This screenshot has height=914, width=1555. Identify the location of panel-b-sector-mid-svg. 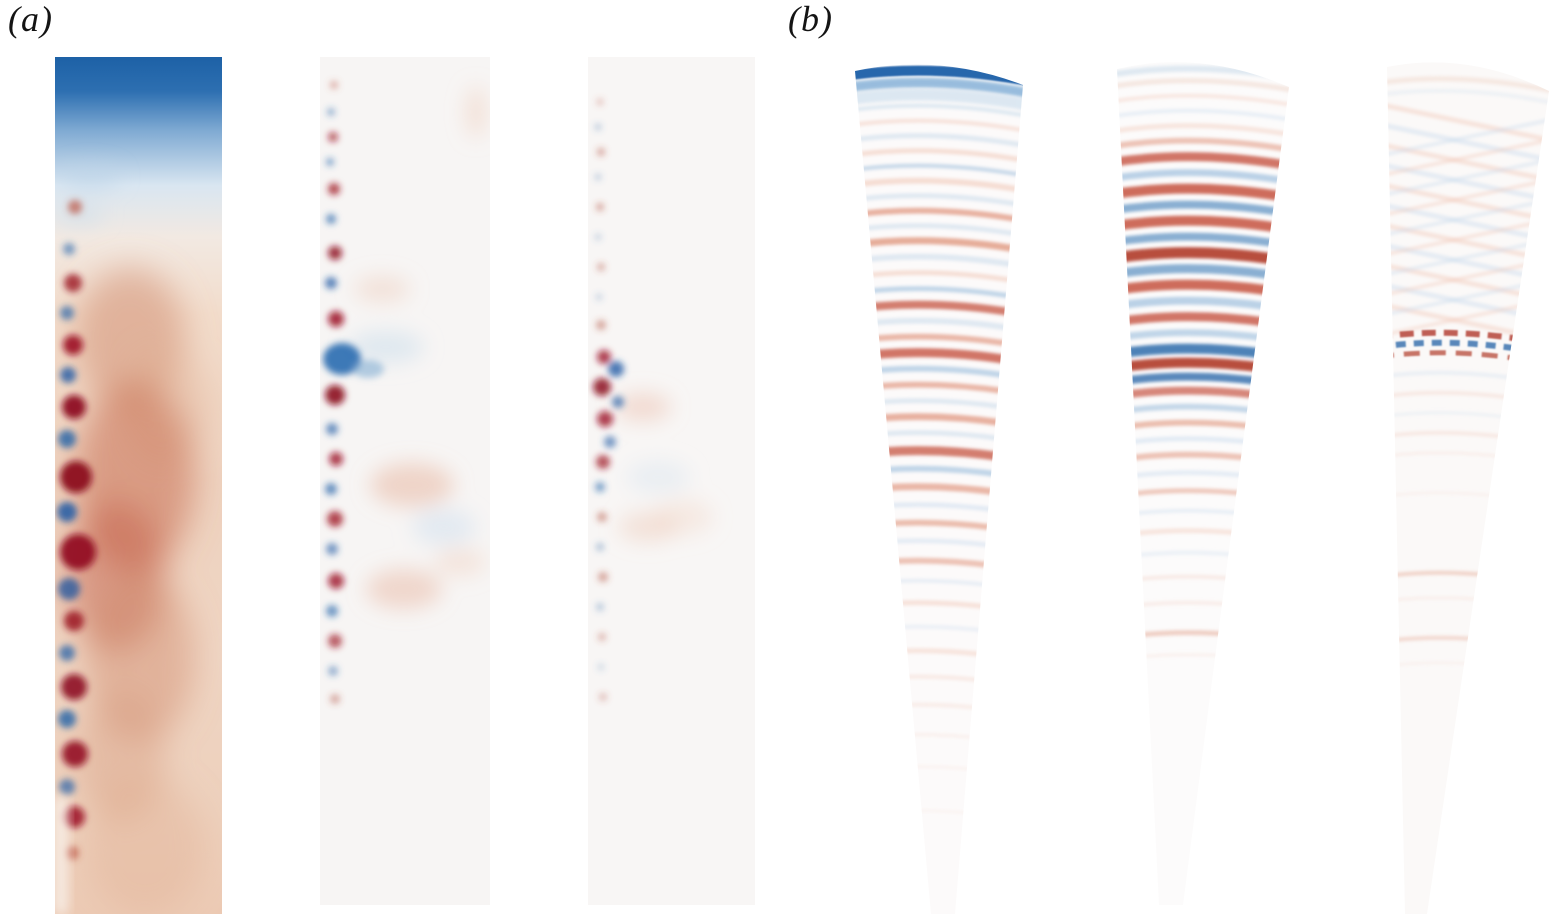
(1203, 483).